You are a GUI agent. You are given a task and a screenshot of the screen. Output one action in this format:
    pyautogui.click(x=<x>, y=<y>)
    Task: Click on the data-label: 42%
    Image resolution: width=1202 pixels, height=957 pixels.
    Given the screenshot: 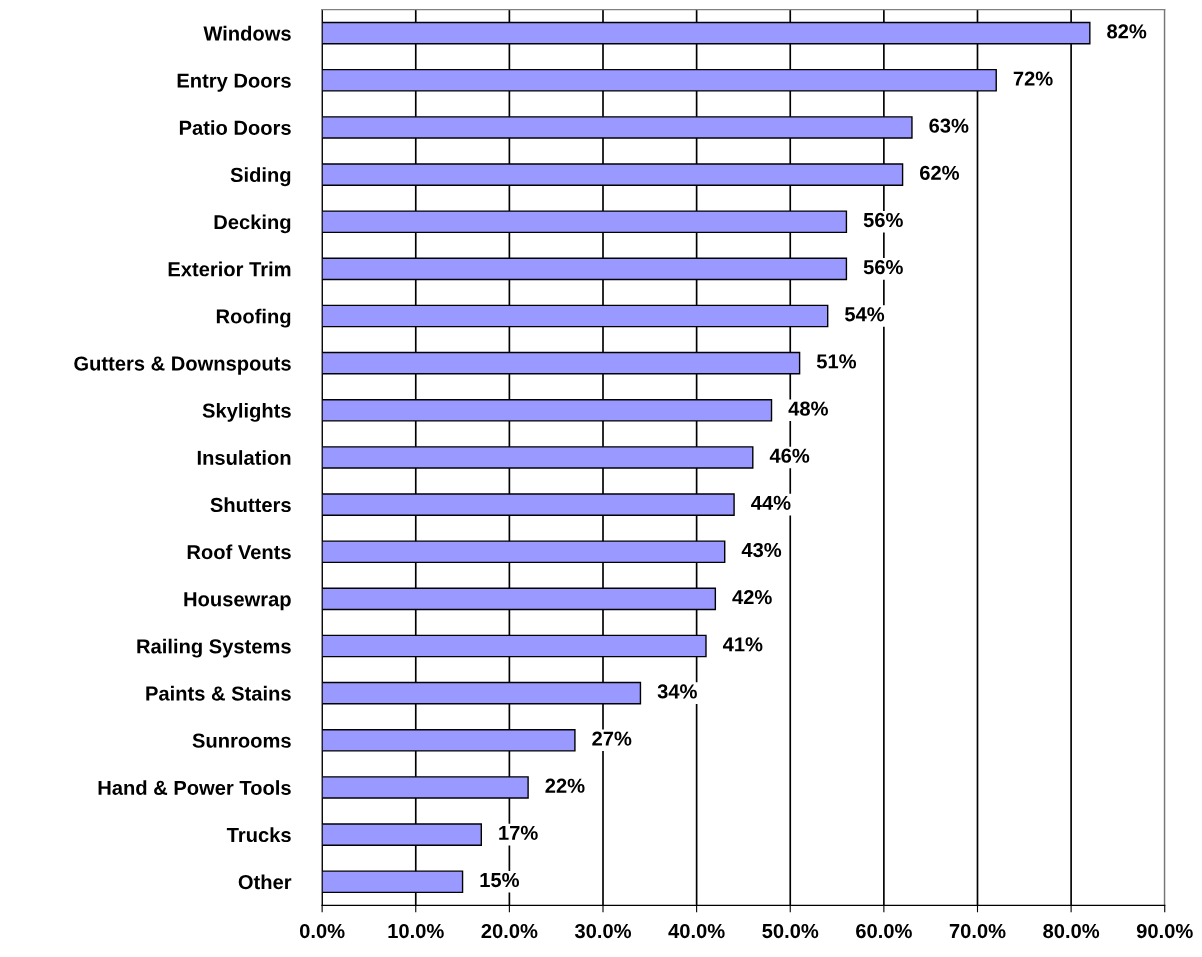 What is the action you would take?
    pyautogui.click(x=752, y=597)
    